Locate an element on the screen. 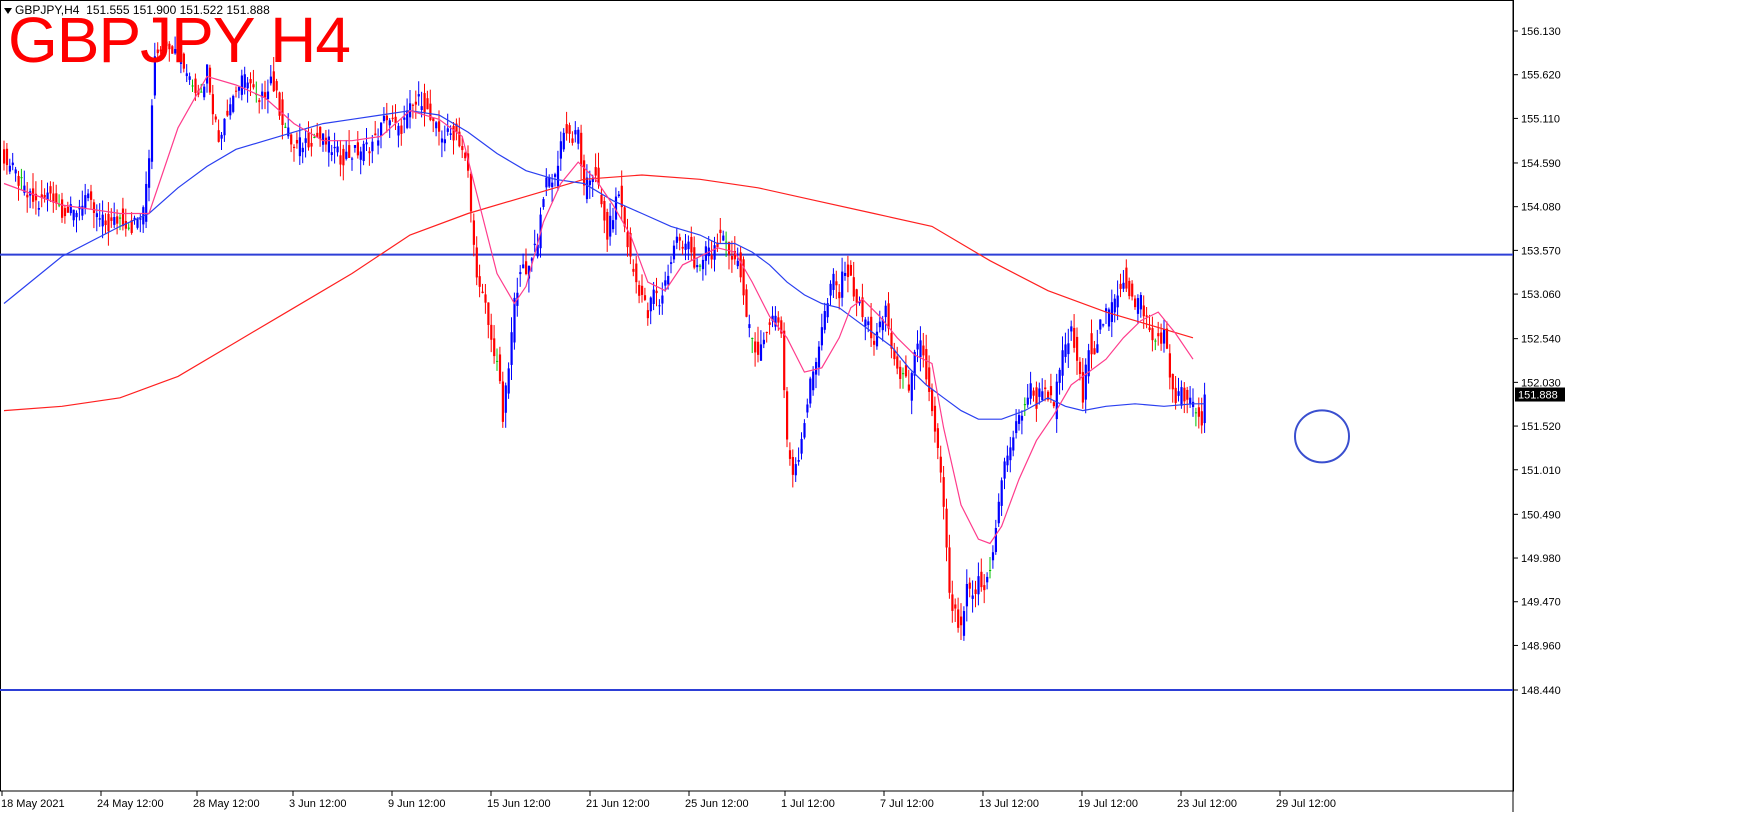 The height and width of the screenshot is (817, 1742). dropdown-triangle-icon is located at coordinates (8, 10).